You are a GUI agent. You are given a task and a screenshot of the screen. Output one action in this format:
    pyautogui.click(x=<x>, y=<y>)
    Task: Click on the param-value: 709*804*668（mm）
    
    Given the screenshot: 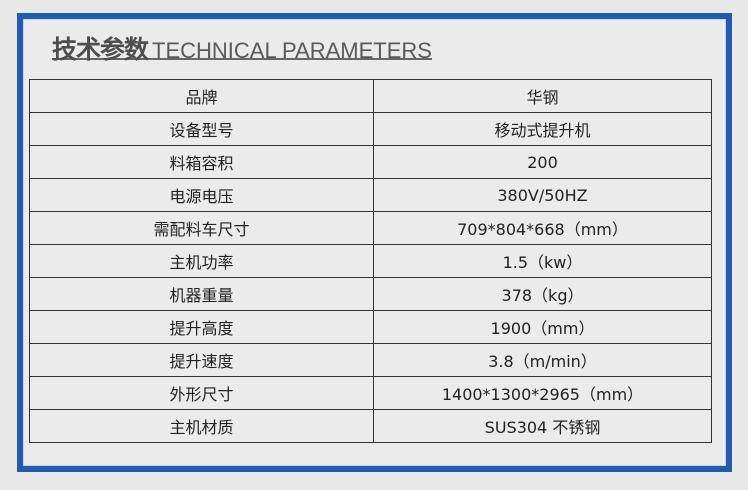 What is the action you would take?
    pyautogui.click(x=542, y=228)
    